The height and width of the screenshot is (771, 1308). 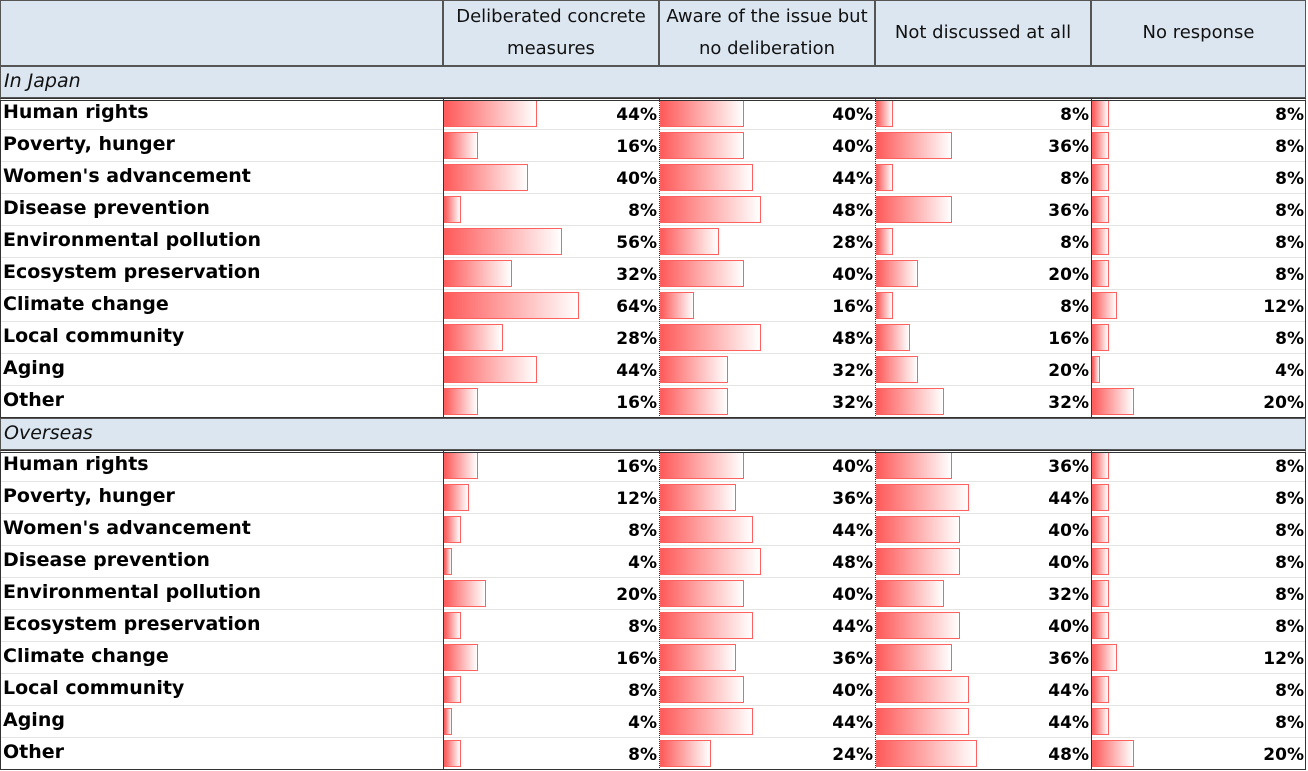 What do you see at coordinates (221, 466) in the screenshot?
I see `row-label: Human rights` at bounding box center [221, 466].